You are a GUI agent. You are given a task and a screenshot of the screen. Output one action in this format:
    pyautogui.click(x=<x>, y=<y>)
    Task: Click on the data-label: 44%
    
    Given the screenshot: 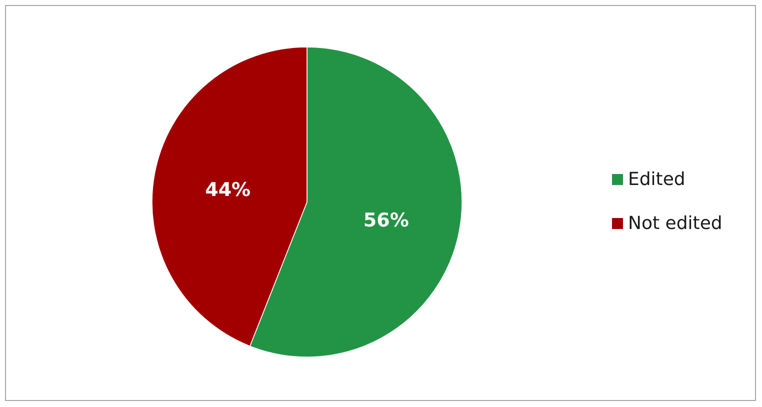 What is the action you would take?
    pyautogui.click(x=228, y=190)
    